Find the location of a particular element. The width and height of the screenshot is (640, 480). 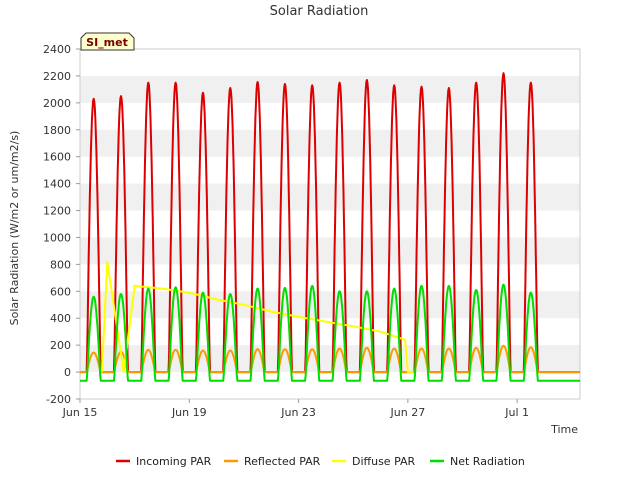

x-axis-ticks: Jun 15 Jun 19 Jun 23 Jun 27 Jul 1 is located at coordinates (295, 409).